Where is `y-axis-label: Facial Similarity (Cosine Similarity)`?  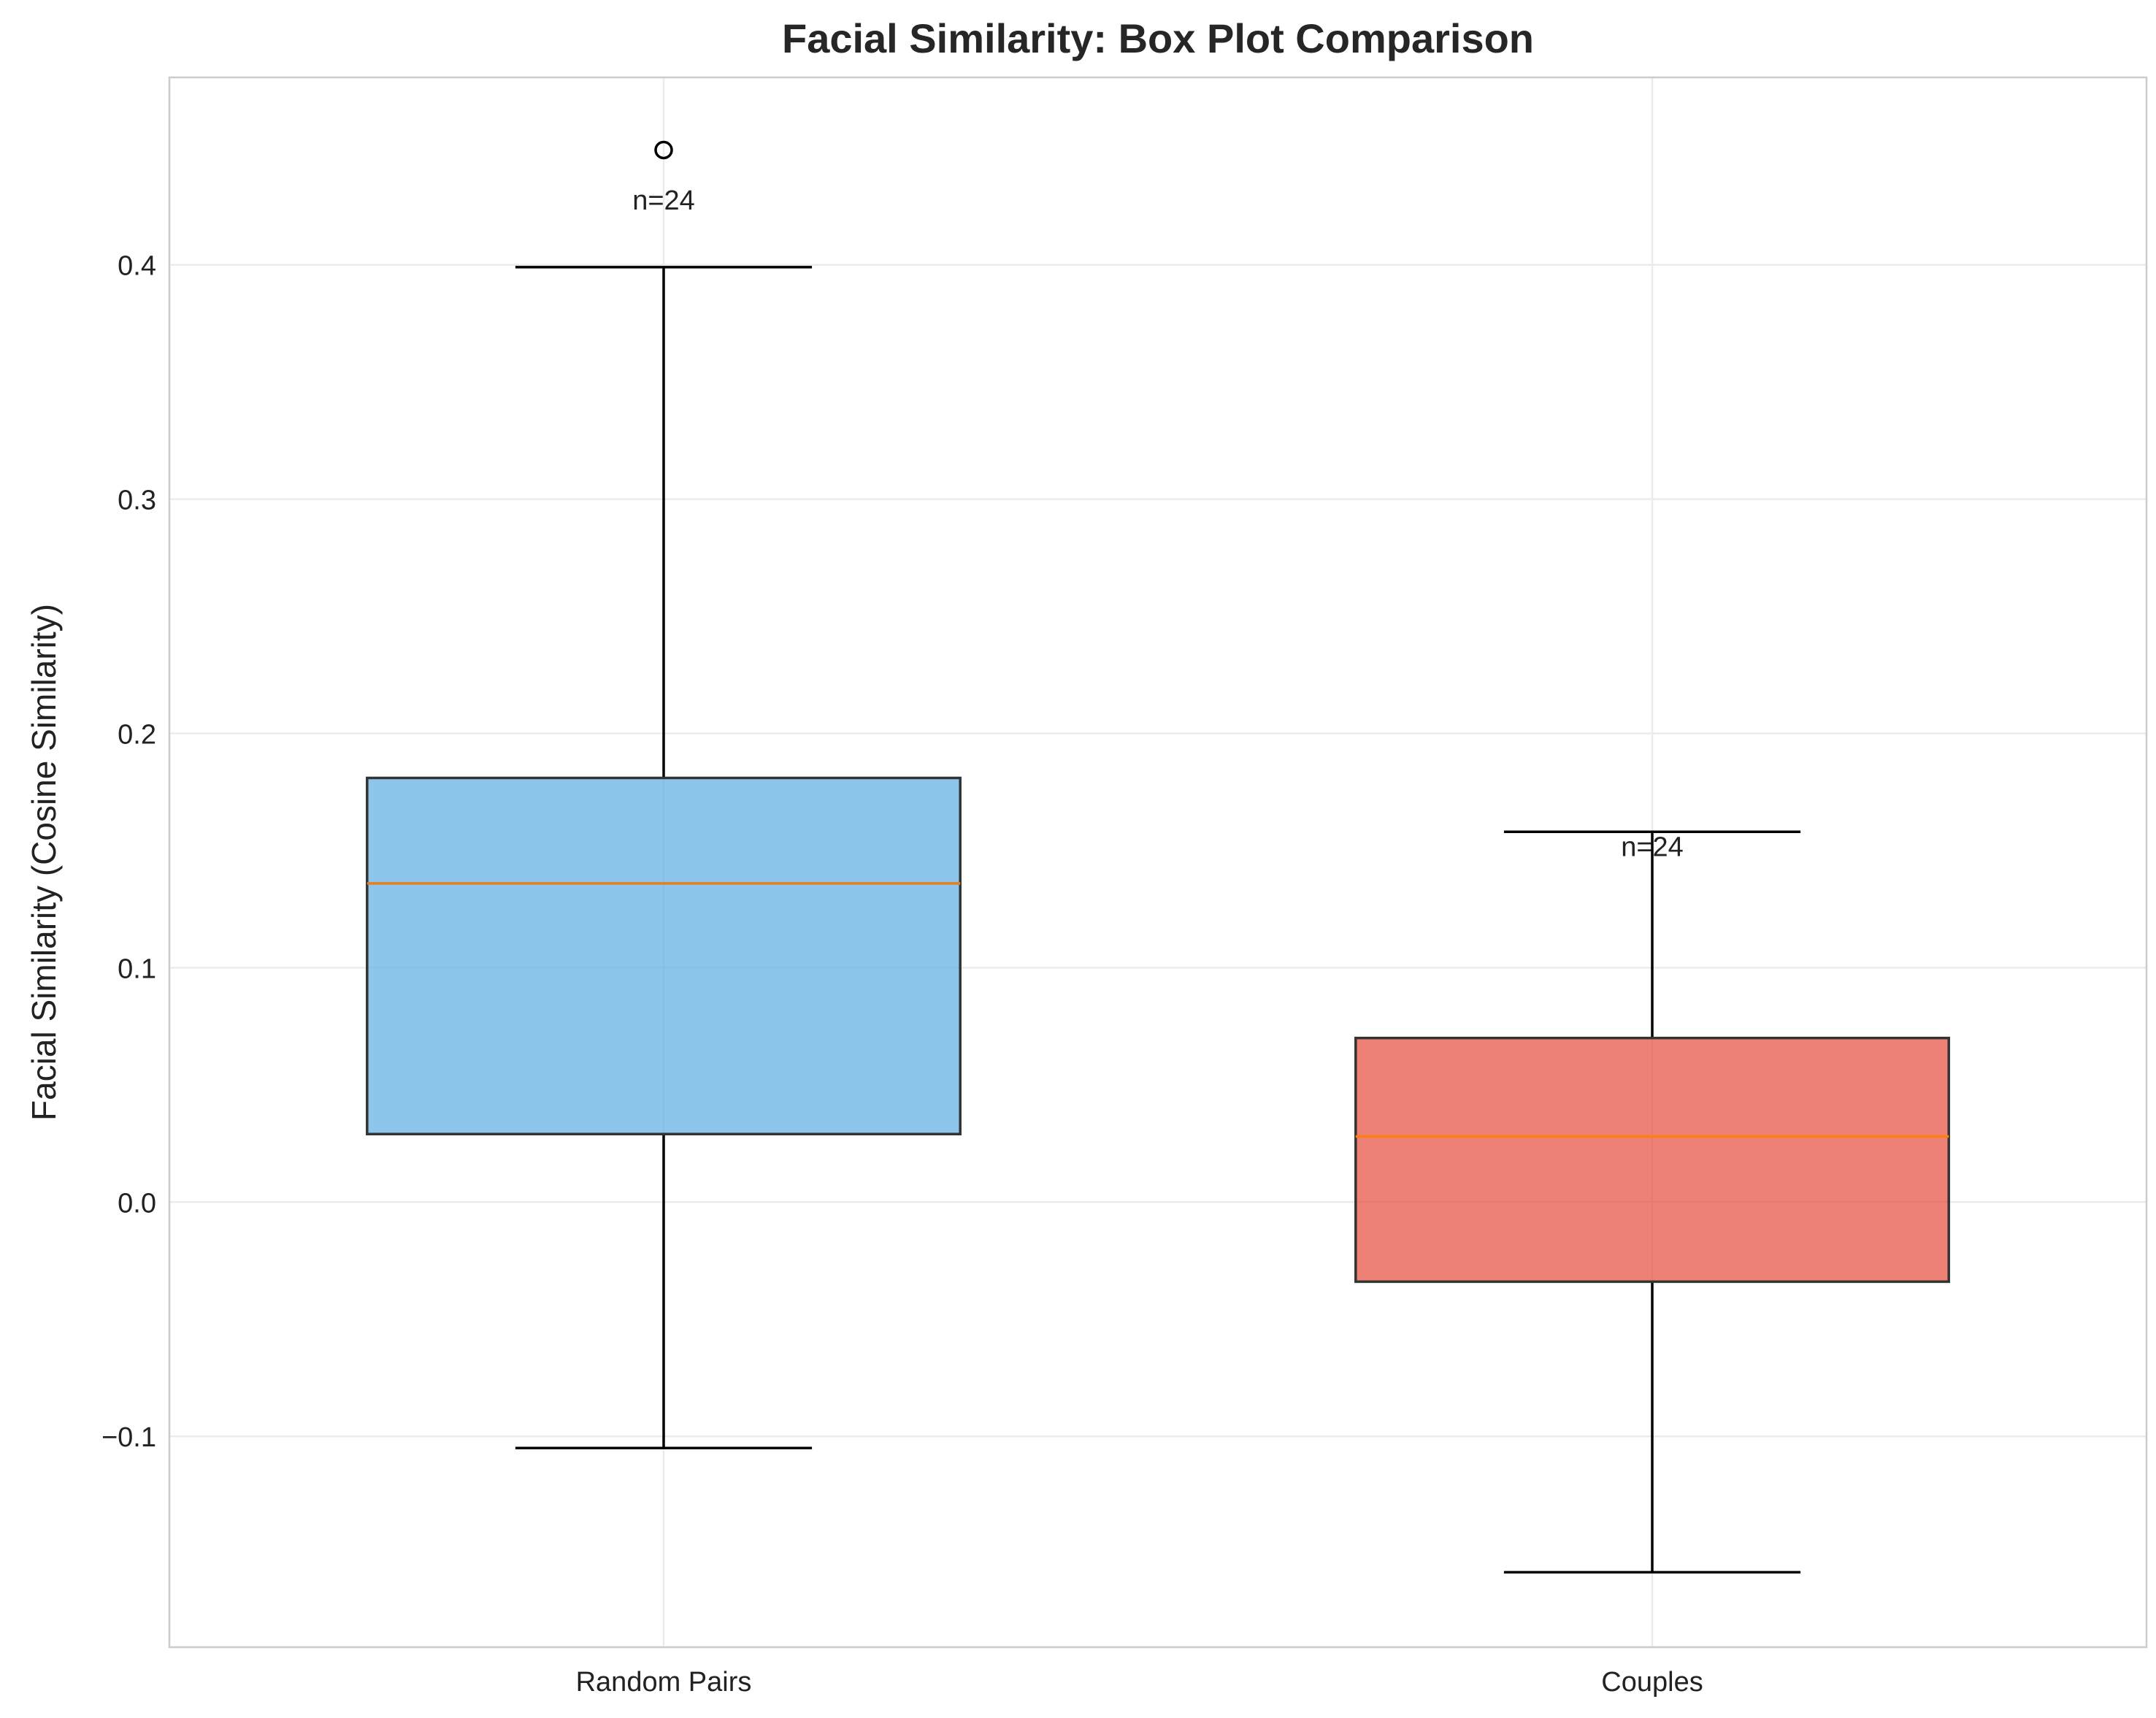 y-axis-label: Facial Similarity (Cosine Similarity) is located at coordinates (44, 862).